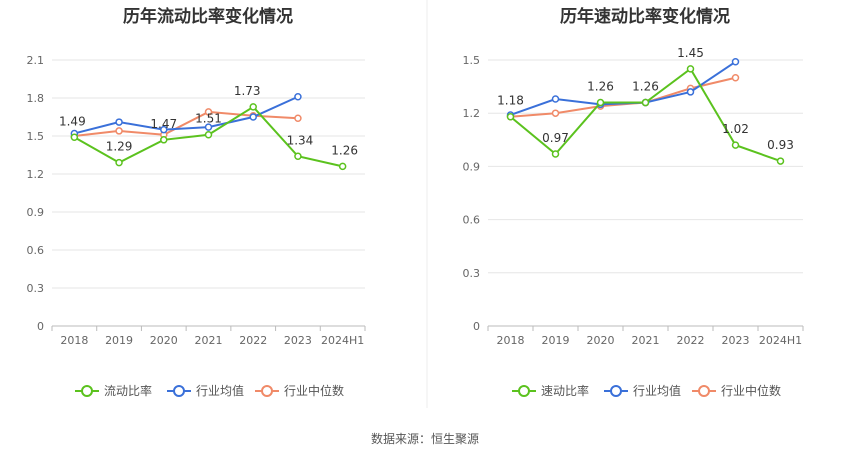  I want to click on legend-label: 流动比率, so click(128, 390).